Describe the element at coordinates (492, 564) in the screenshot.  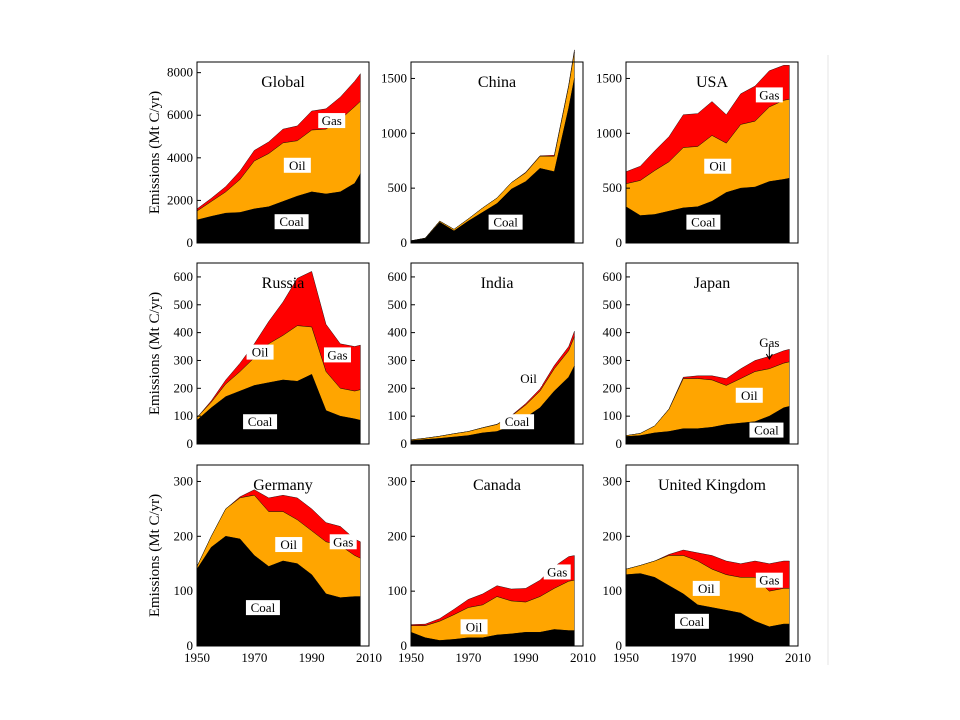
I see `panel-canada: 0 100 200 300 1950 1970 1990 2010 Canada Gas Oil` at that location.